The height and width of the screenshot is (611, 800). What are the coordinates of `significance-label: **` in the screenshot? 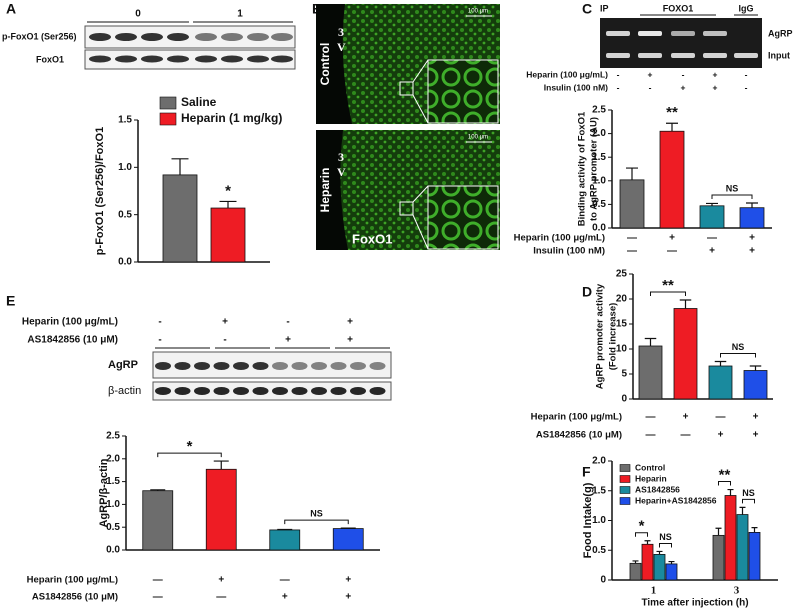 It's located at (668, 285).